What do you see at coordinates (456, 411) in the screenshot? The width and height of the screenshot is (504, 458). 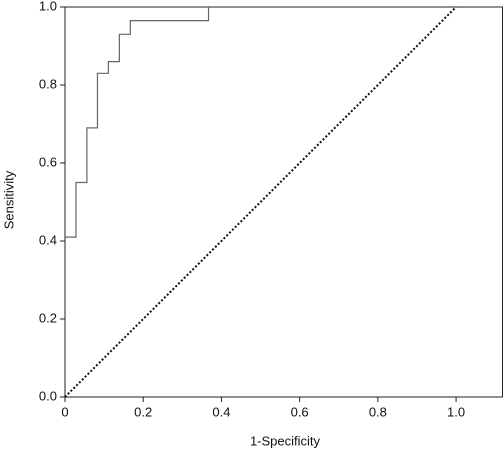 I see `x-tick-label: 1.0` at bounding box center [456, 411].